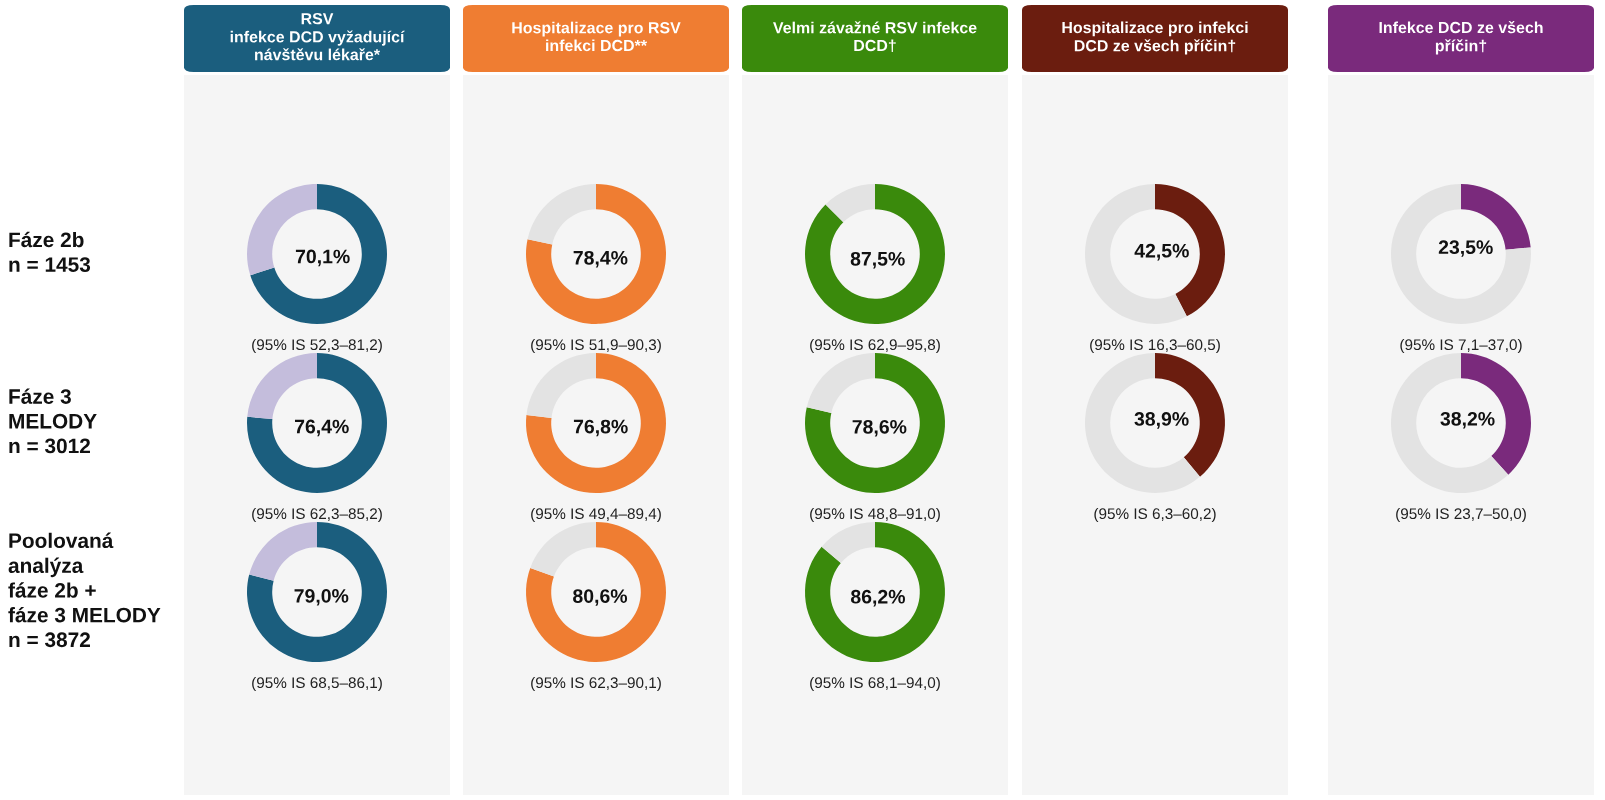 This screenshot has width=1605, height=800. I want to click on chart-title: Hospitalizace pro infekci DCD ze všech příčin†, so click(1155, 38).